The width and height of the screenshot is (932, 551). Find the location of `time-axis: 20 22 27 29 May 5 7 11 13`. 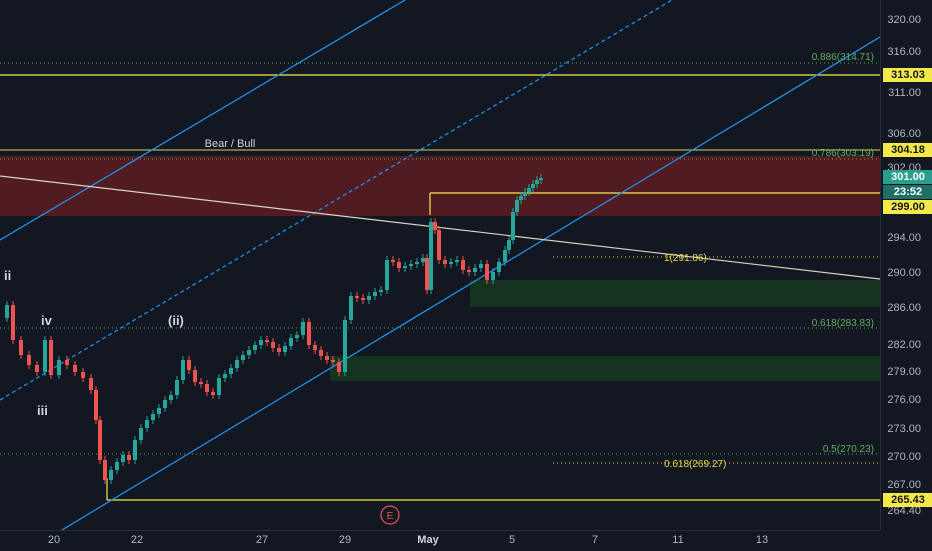

time-axis: 20 22 27 29 May 5 7 11 13 is located at coordinates (440, 540).